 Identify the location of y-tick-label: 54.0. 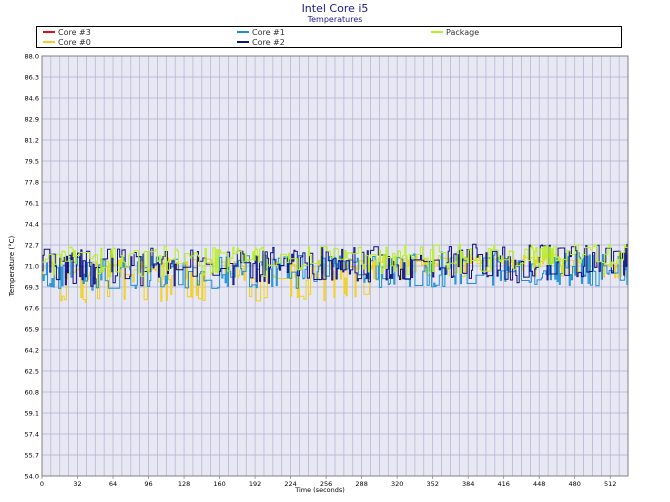
(32, 477).